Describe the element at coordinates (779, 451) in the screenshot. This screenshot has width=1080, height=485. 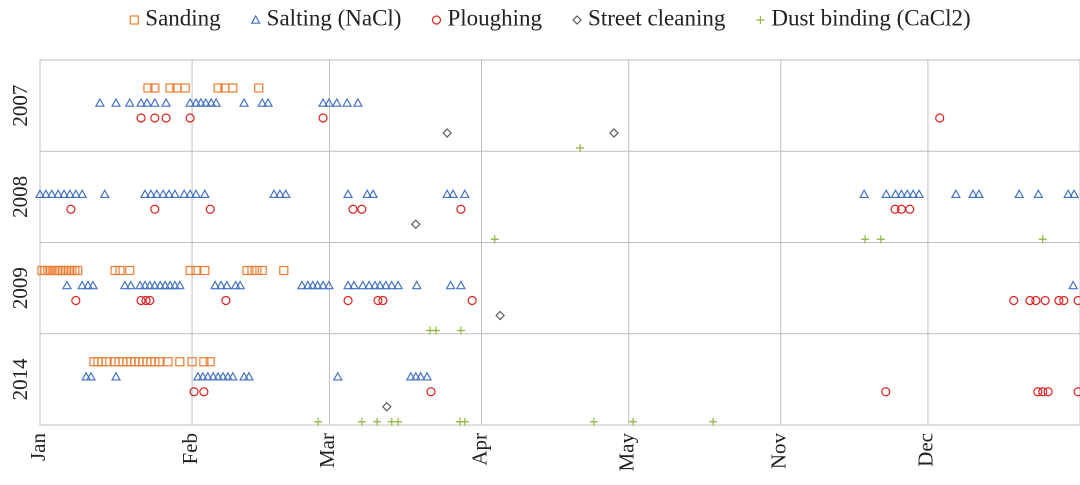
I see `x-tick-label: Nov` at that location.